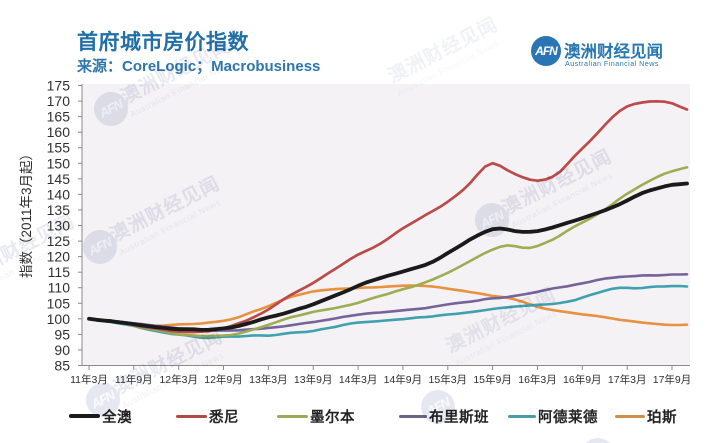  Describe the element at coordinates (59, 272) in the screenshot. I see `svg-text: 115` at that location.